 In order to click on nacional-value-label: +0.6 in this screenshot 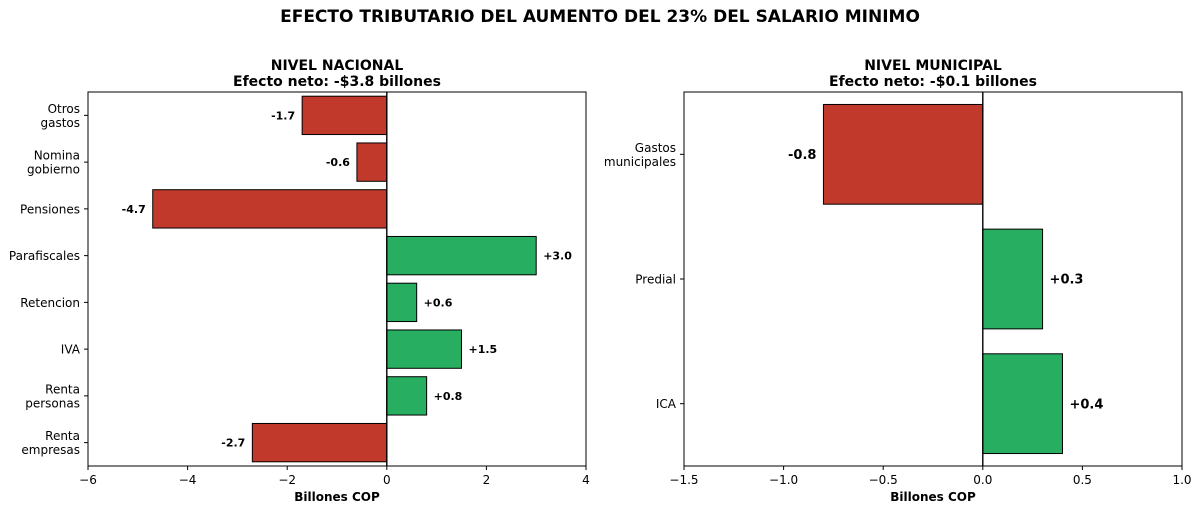, I will do `click(438, 302)`.